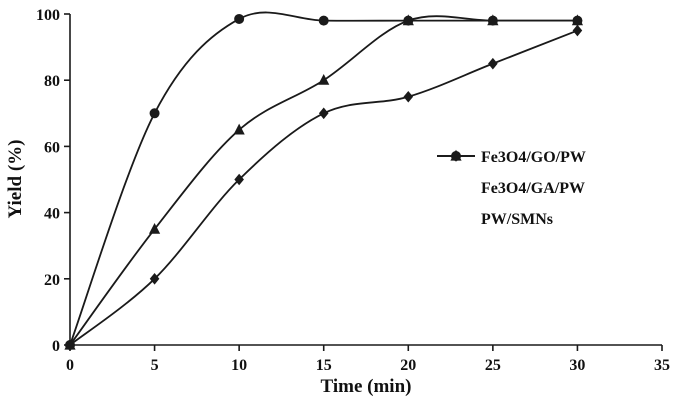  Describe the element at coordinates (48, 15) in the screenshot. I see `y-tick-label: 100` at that location.